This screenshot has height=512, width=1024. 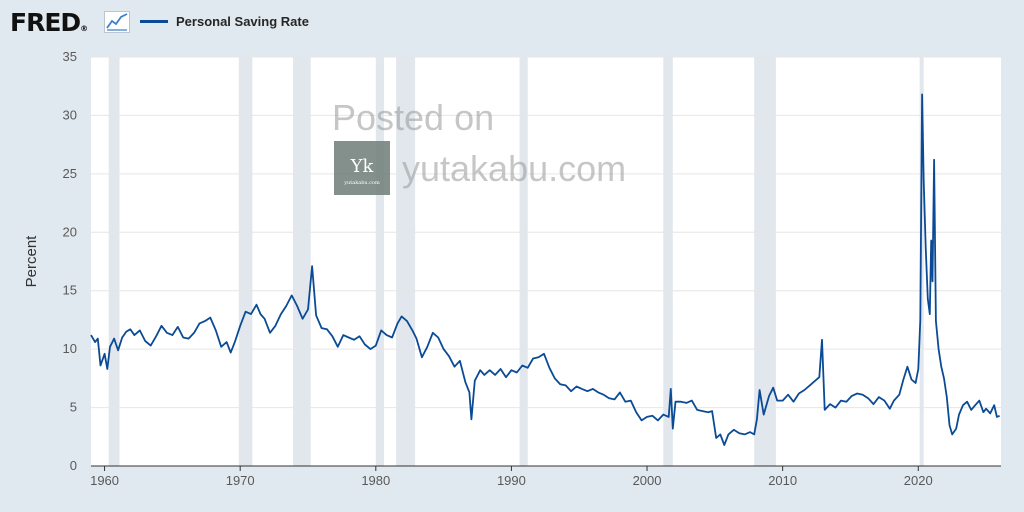 I want to click on y-tick-label: 15, so click(x=70, y=290).